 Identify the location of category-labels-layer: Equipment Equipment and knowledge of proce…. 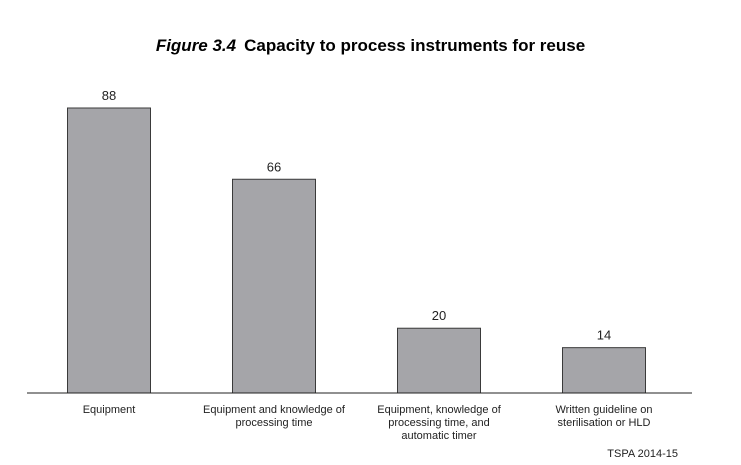
(368, 423).